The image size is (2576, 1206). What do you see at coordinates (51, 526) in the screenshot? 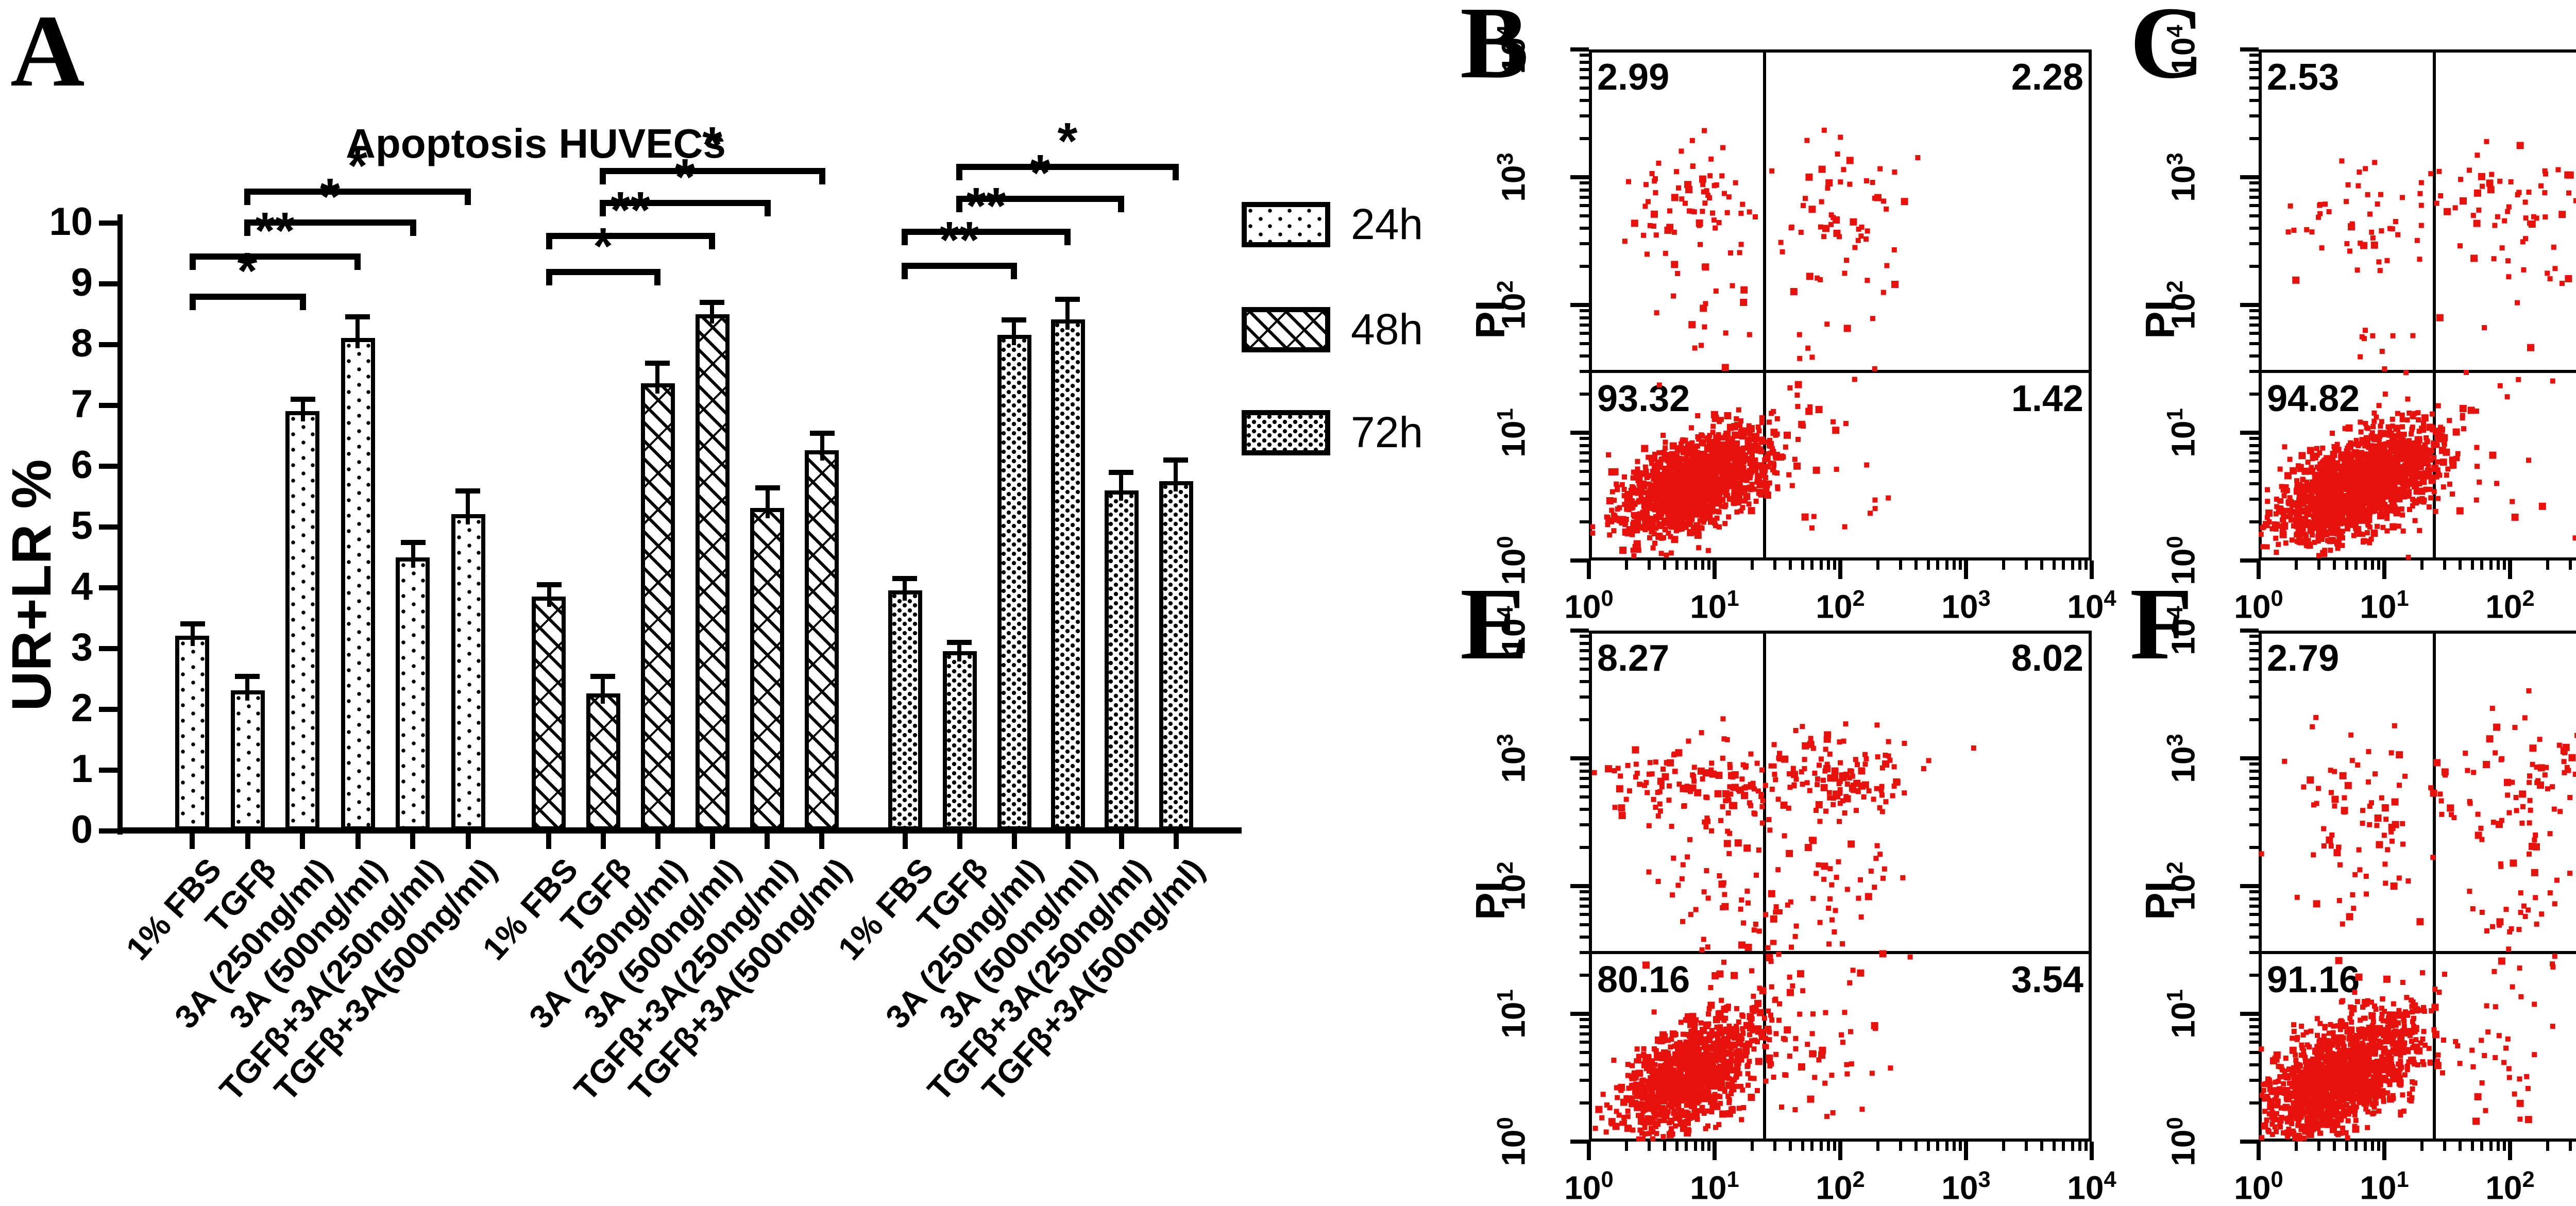
I see `y-tick-label: 5` at bounding box center [51, 526].